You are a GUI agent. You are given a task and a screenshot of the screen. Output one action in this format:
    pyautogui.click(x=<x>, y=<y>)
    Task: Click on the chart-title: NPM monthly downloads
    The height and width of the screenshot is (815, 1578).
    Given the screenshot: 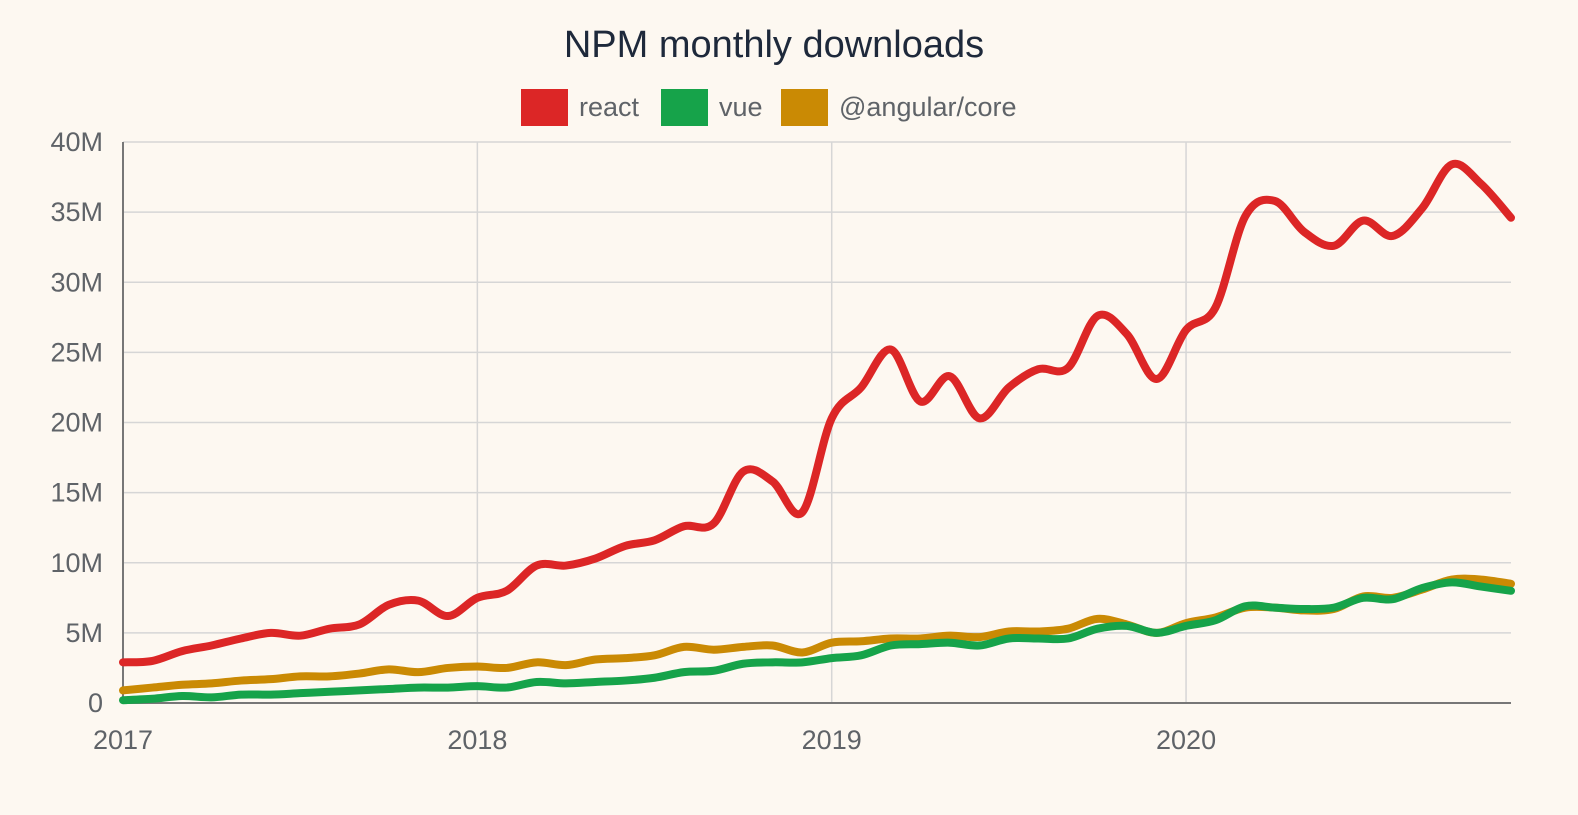 What is the action you would take?
    pyautogui.click(x=774, y=45)
    